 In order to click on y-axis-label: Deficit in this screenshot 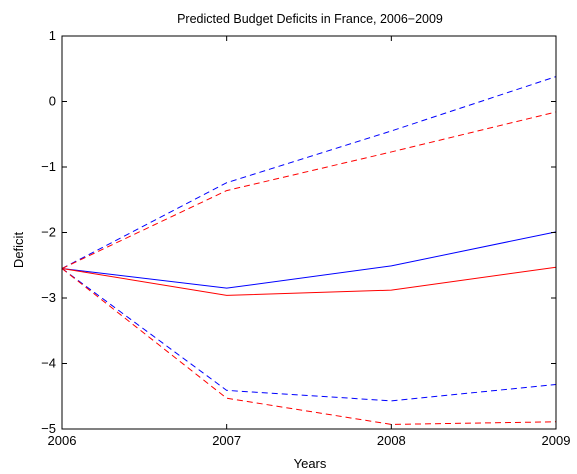, I will do `click(18, 250)`.